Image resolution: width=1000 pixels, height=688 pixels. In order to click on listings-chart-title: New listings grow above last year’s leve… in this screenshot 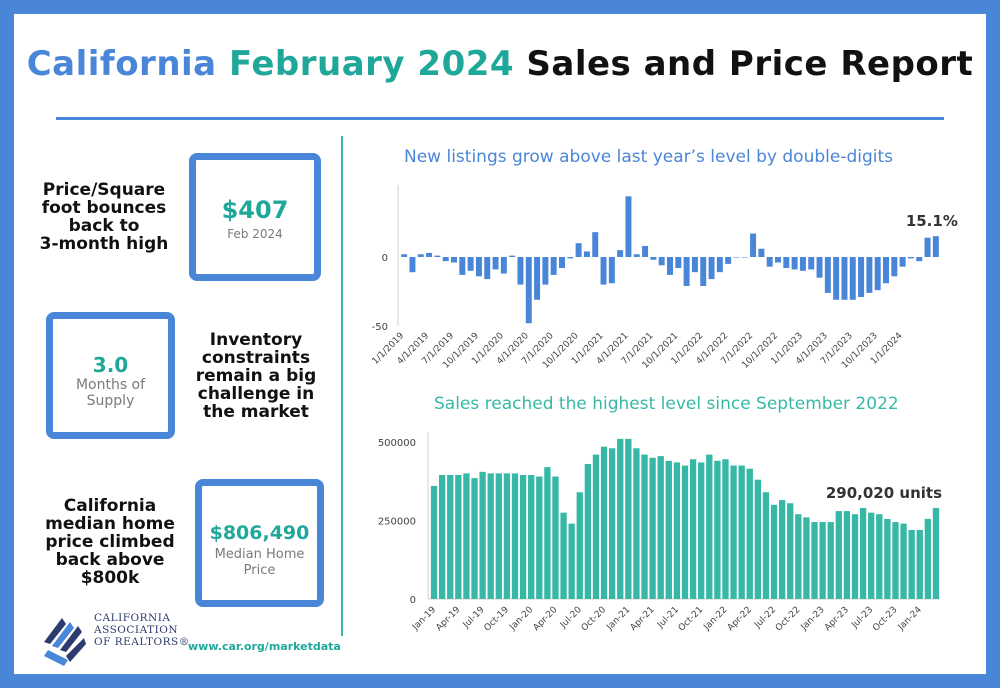, I will do `click(649, 157)`.